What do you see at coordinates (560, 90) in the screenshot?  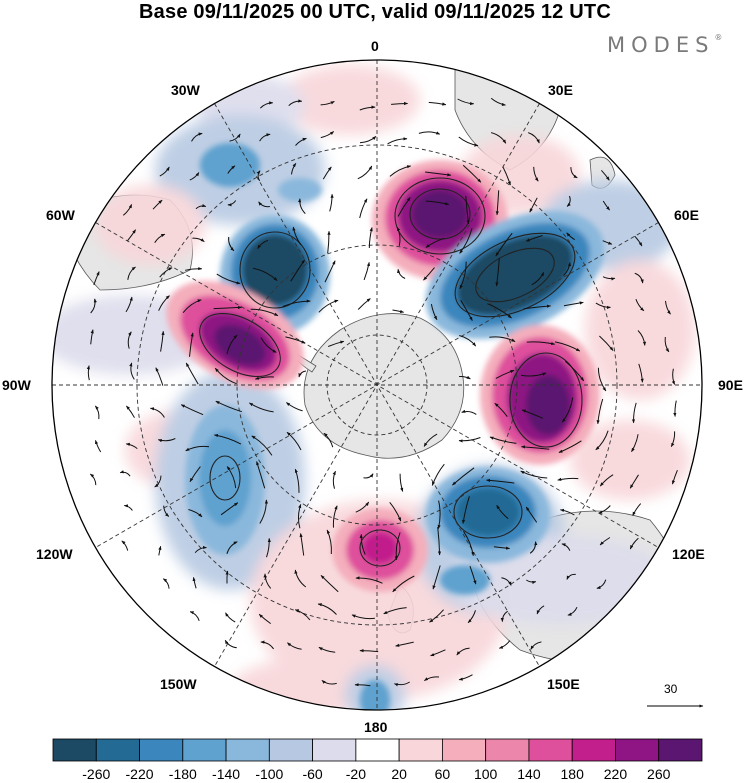 I see `lon-label-30e: 30E` at bounding box center [560, 90].